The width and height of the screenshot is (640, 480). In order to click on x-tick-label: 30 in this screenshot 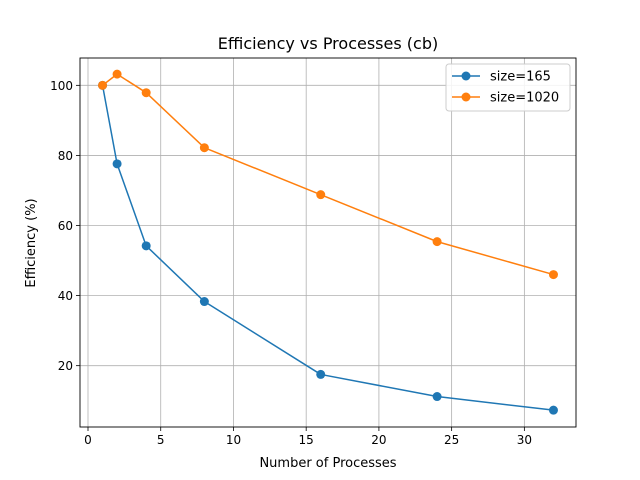, I will do `click(524, 440)`.